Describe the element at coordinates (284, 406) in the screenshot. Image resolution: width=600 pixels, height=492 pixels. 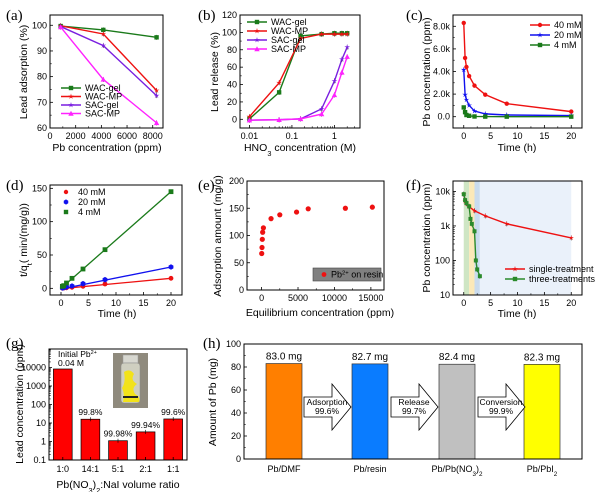
I see `bar-group: 83.0 mg` at that location.